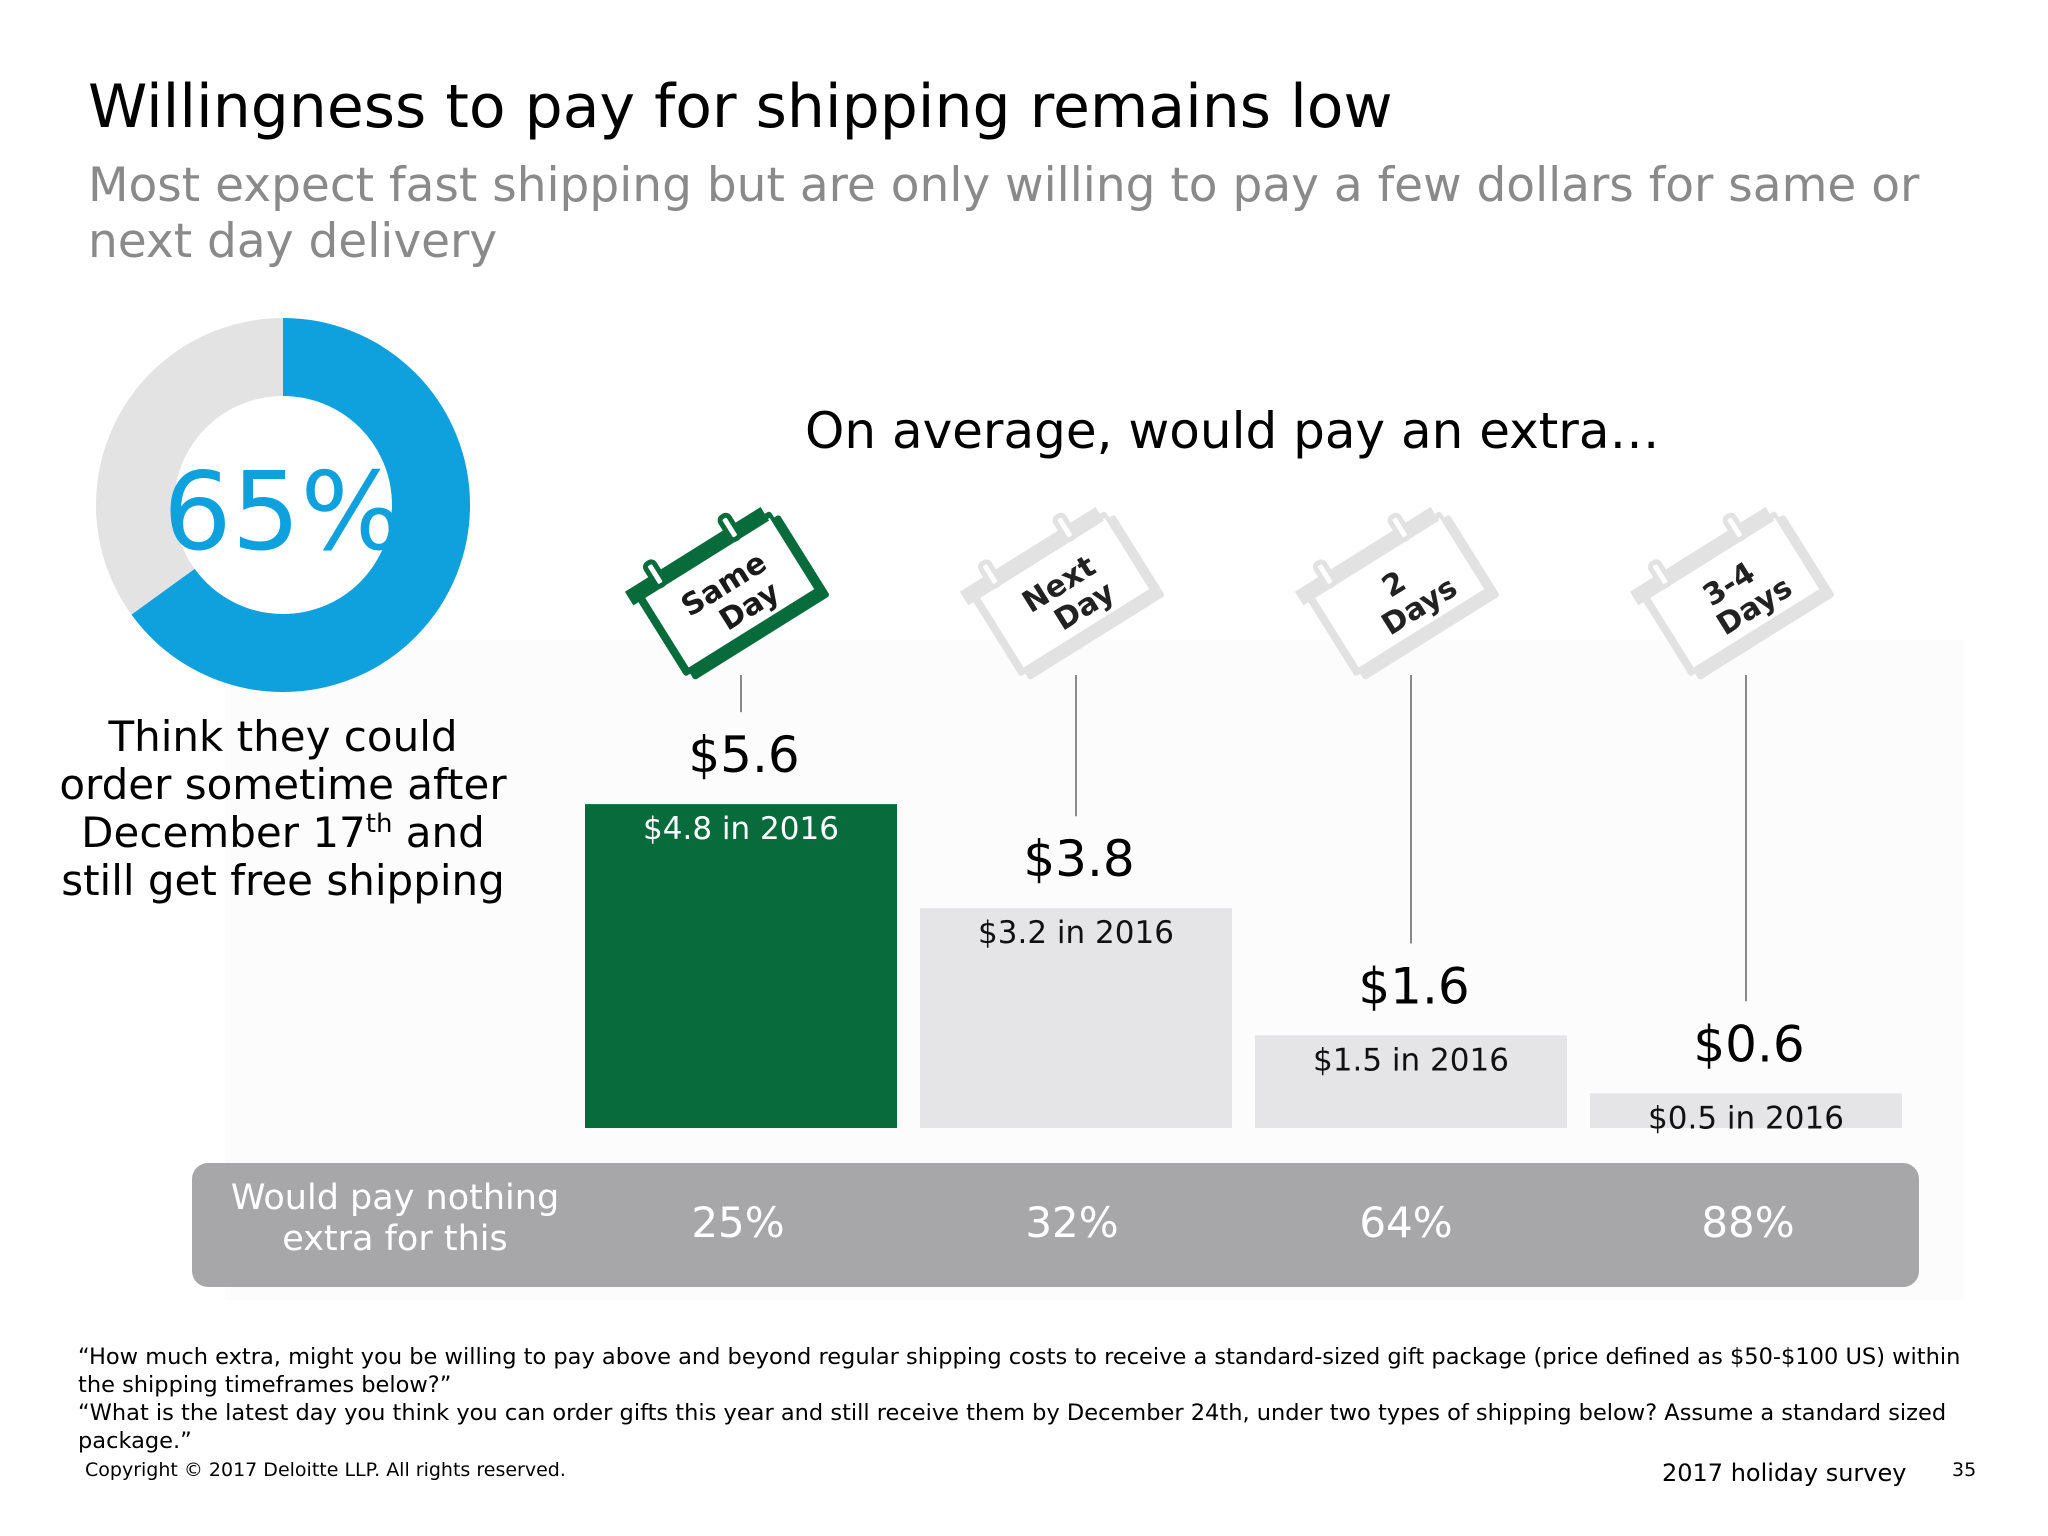 The height and width of the screenshot is (1536, 2048). I want to click on summary-label-line: extra for this, so click(395, 1239).